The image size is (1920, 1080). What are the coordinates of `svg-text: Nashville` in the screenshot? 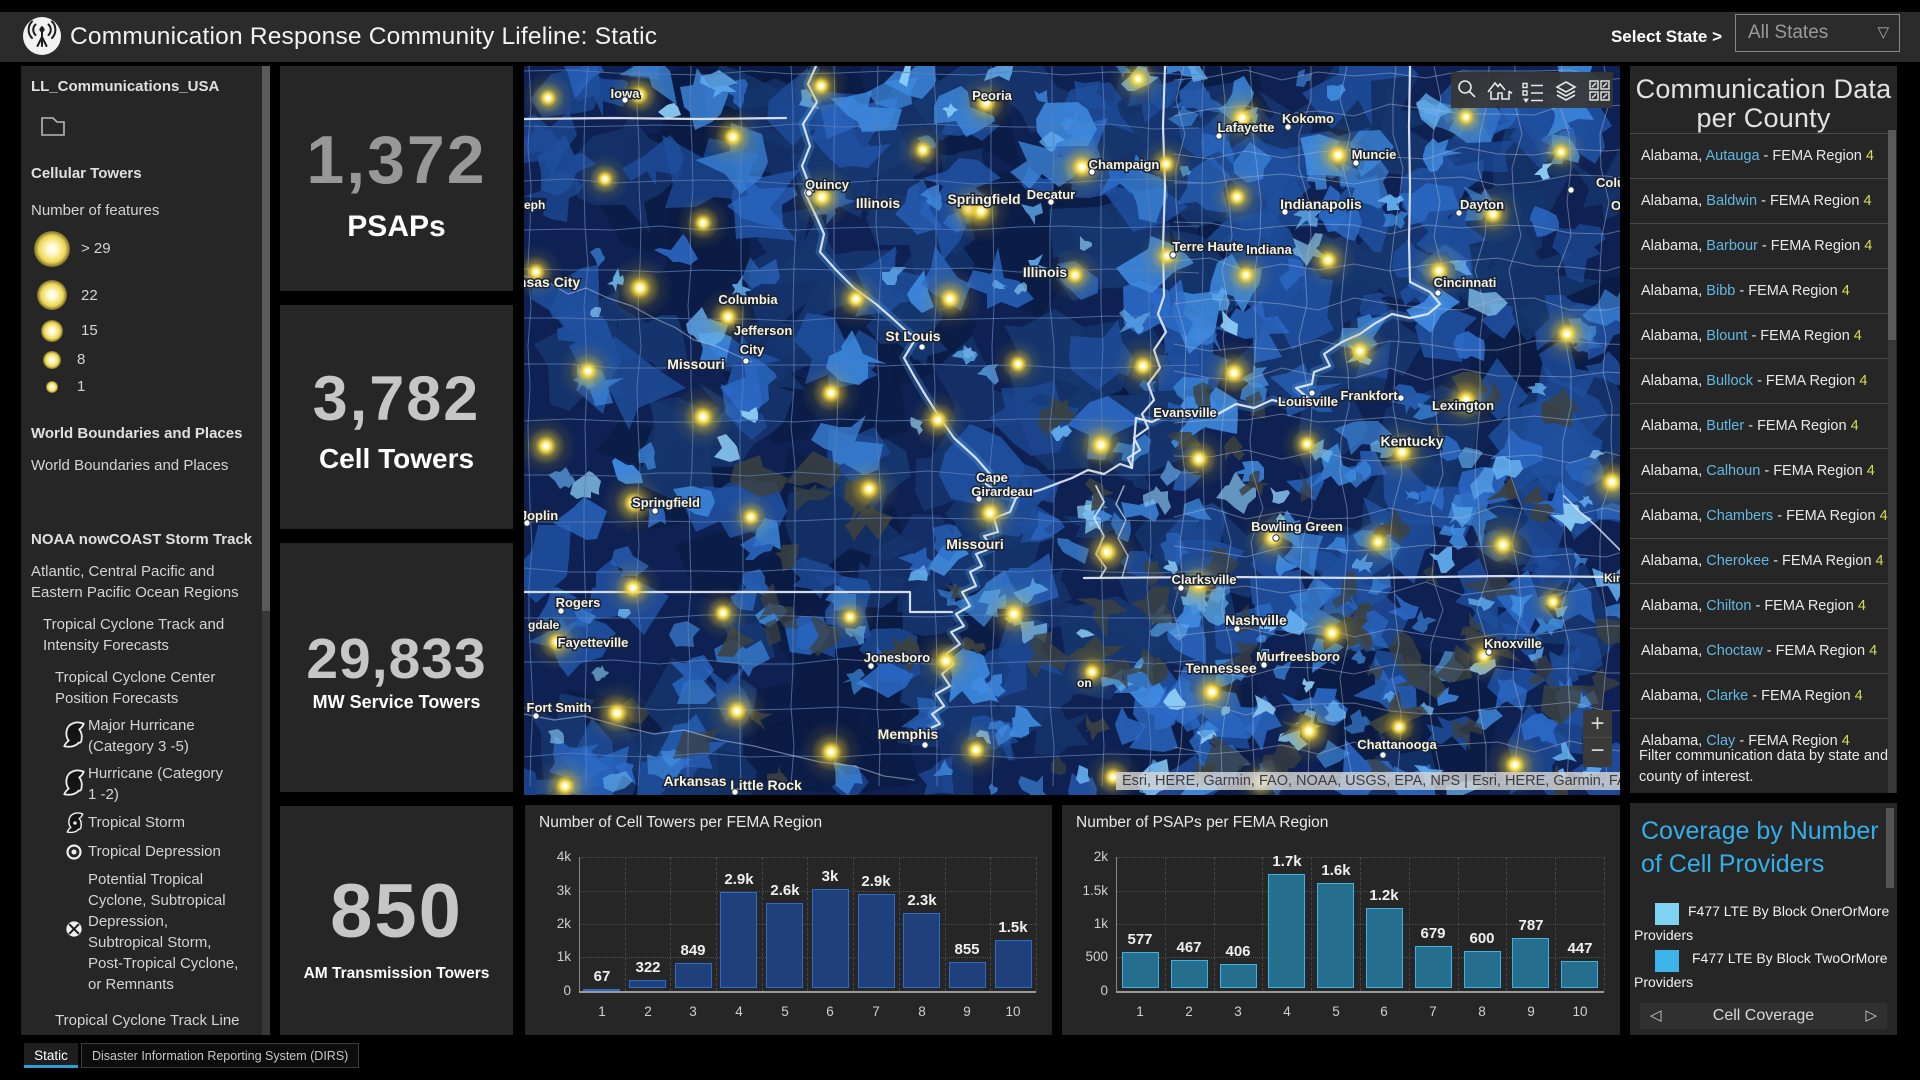 It's located at (1256, 620).